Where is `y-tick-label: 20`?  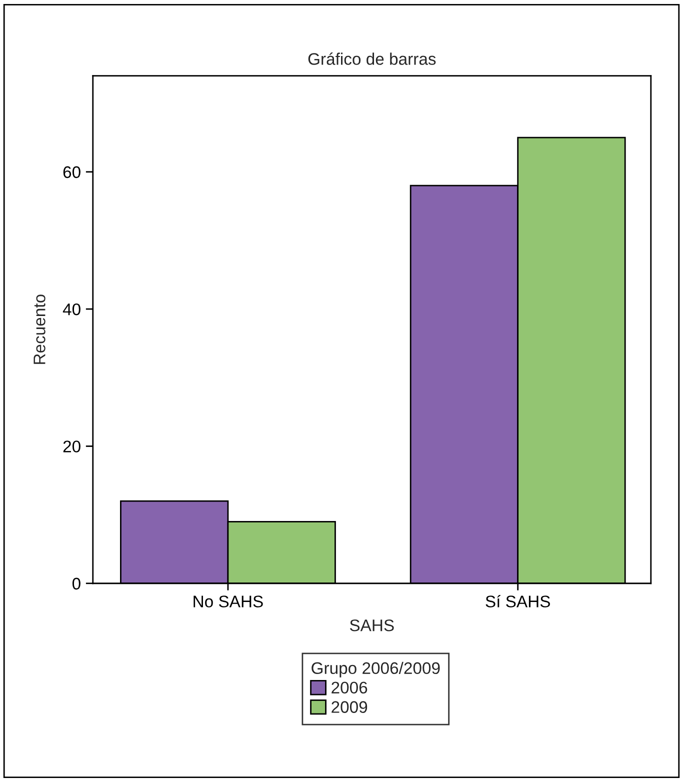
y-tick-label: 20 is located at coordinates (71, 446).